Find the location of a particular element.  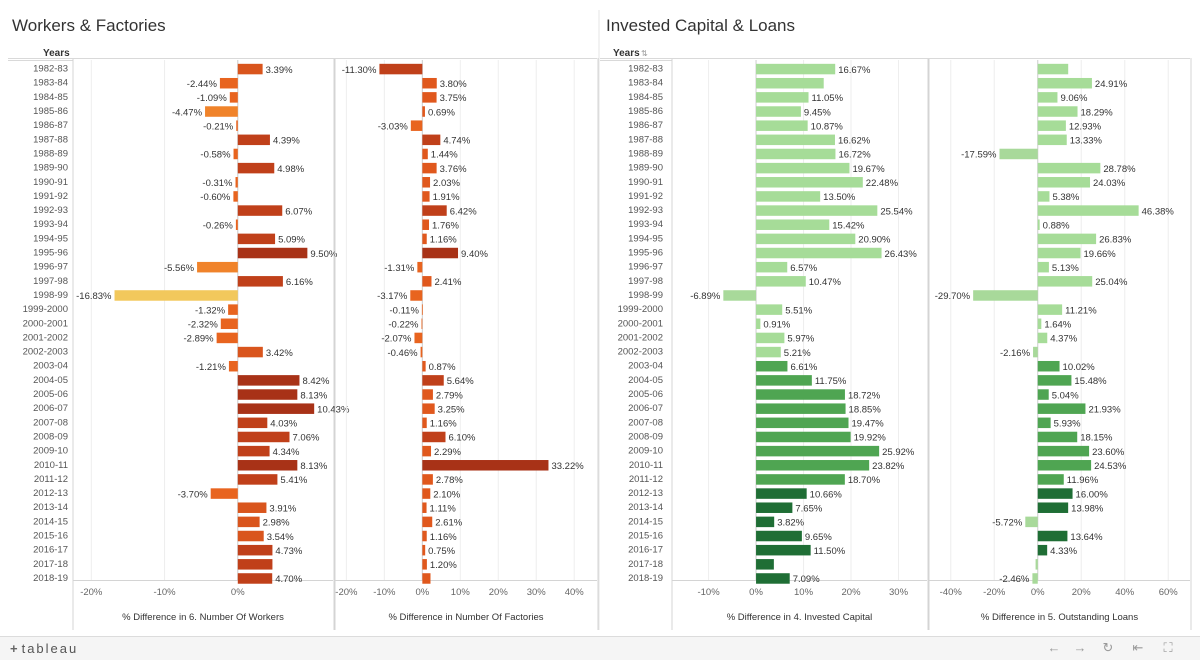

data-label: -1.32% is located at coordinates (210, 310).